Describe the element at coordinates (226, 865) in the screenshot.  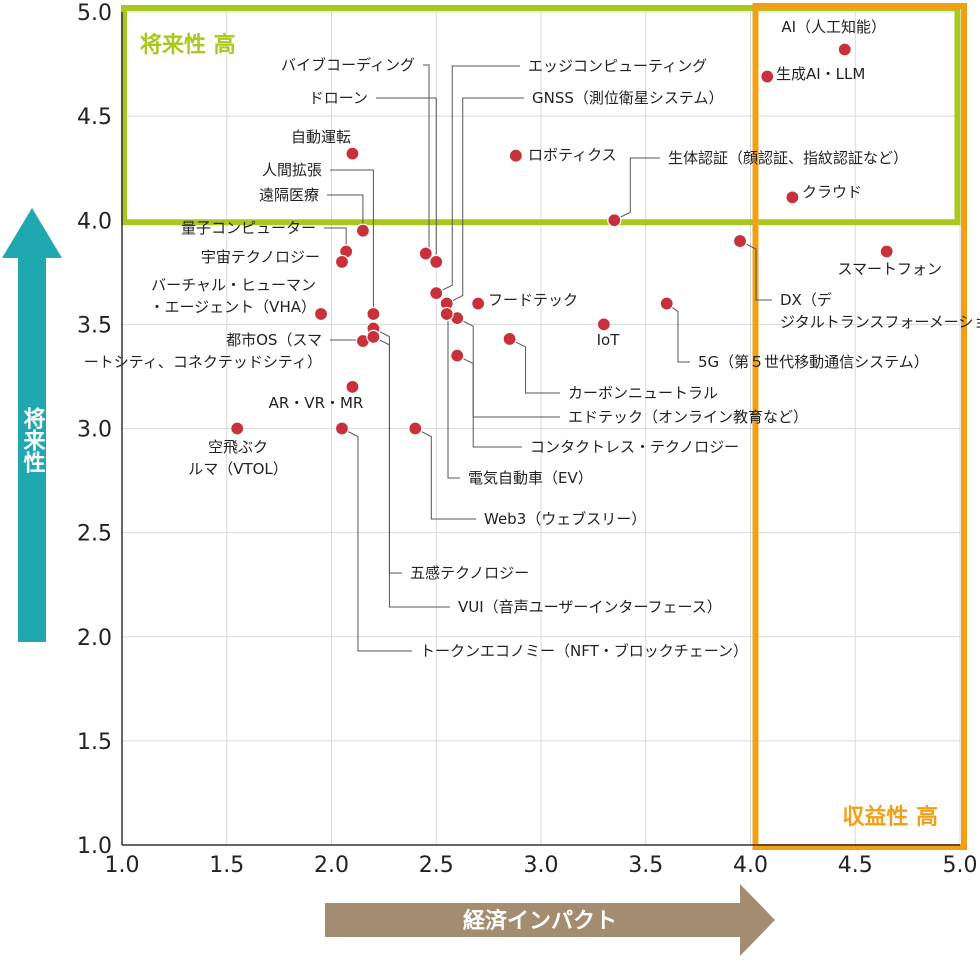
I see `x-tick-label-1: 1.5` at that location.